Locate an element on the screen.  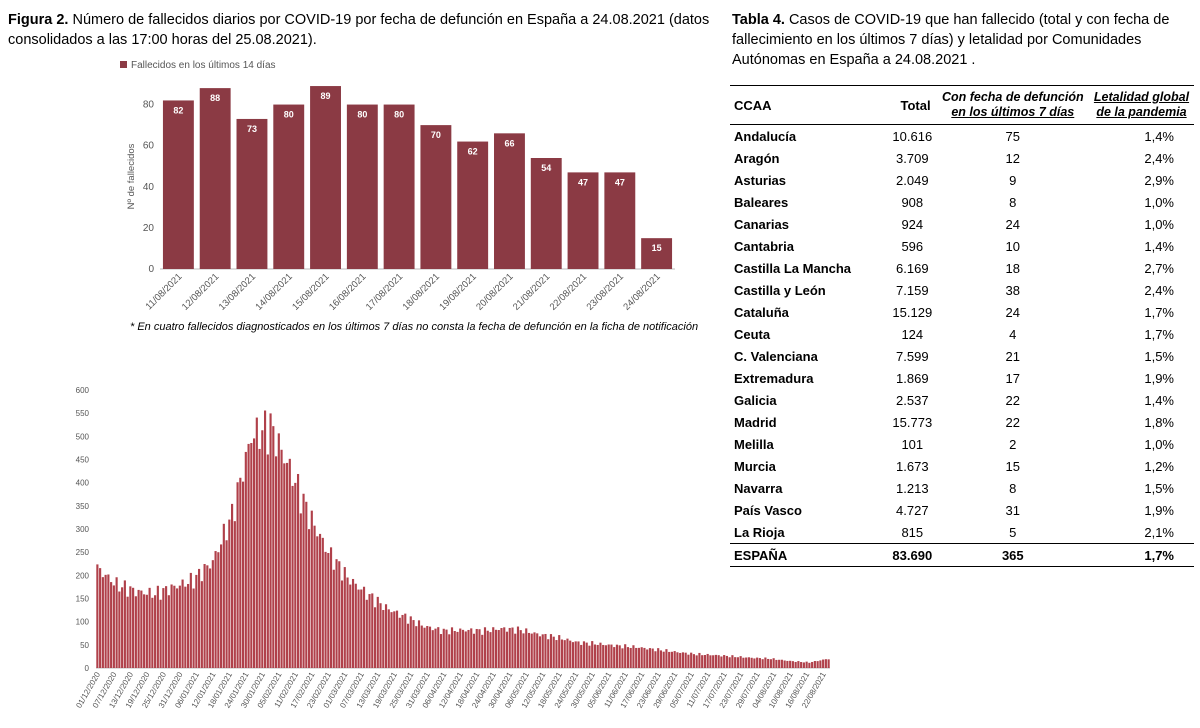
table-row: Melilla 101 2 1,0% is located at coordinates (962, 444).